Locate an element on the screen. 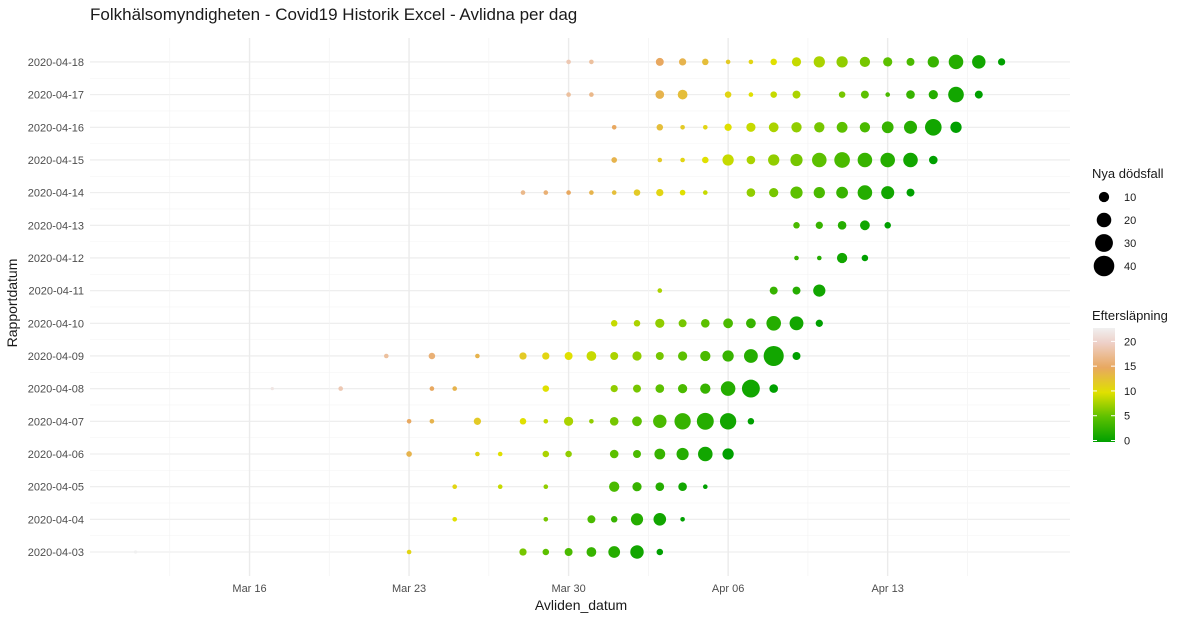  colorbar-label: 10 is located at coordinates (1130, 392).